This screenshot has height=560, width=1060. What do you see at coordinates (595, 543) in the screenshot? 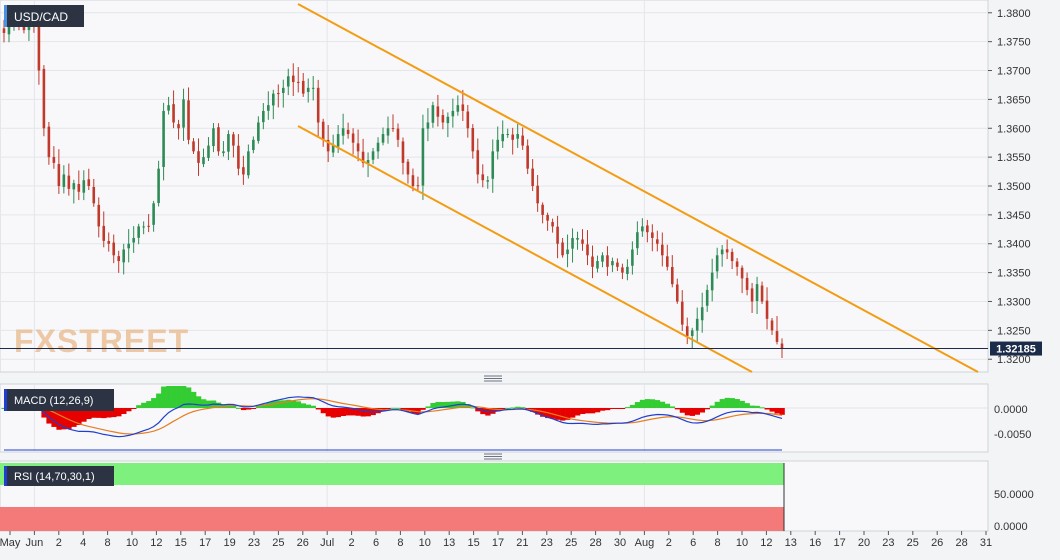
I see `time-tick-label: 28` at bounding box center [595, 543].